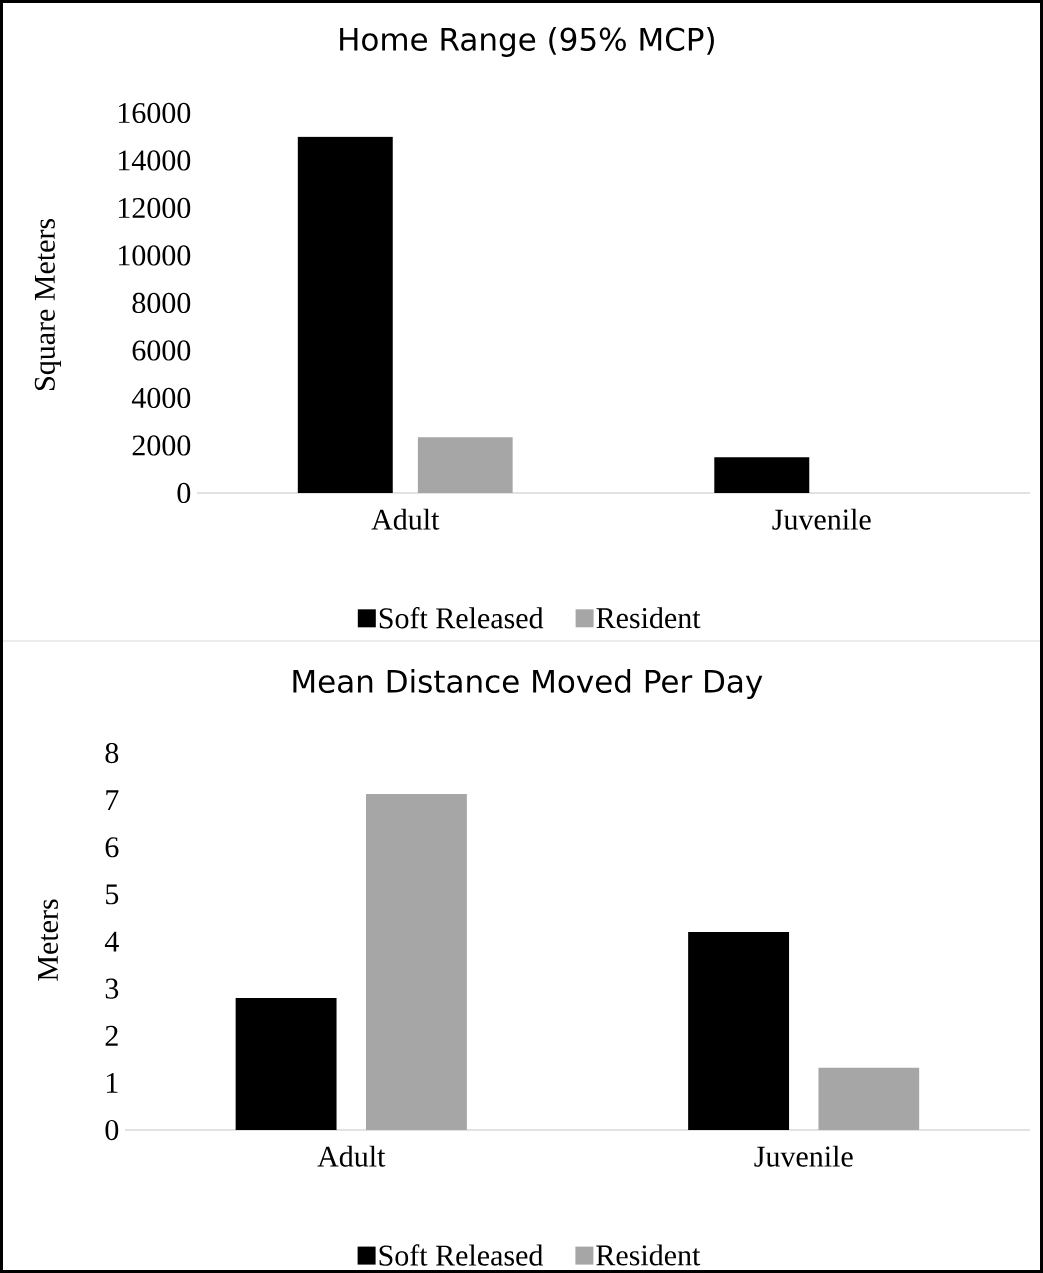 The width and height of the screenshot is (1043, 1273). What do you see at coordinates (161, 445) in the screenshot?
I see `y-tick-label: 2000` at bounding box center [161, 445].